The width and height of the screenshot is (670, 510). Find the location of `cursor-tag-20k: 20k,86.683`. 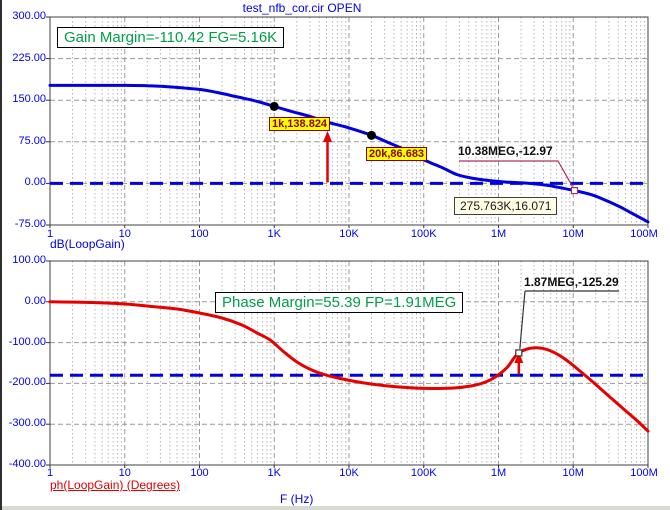

cursor-tag-20k: 20k,86.683 is located at coordinates (397, 154).